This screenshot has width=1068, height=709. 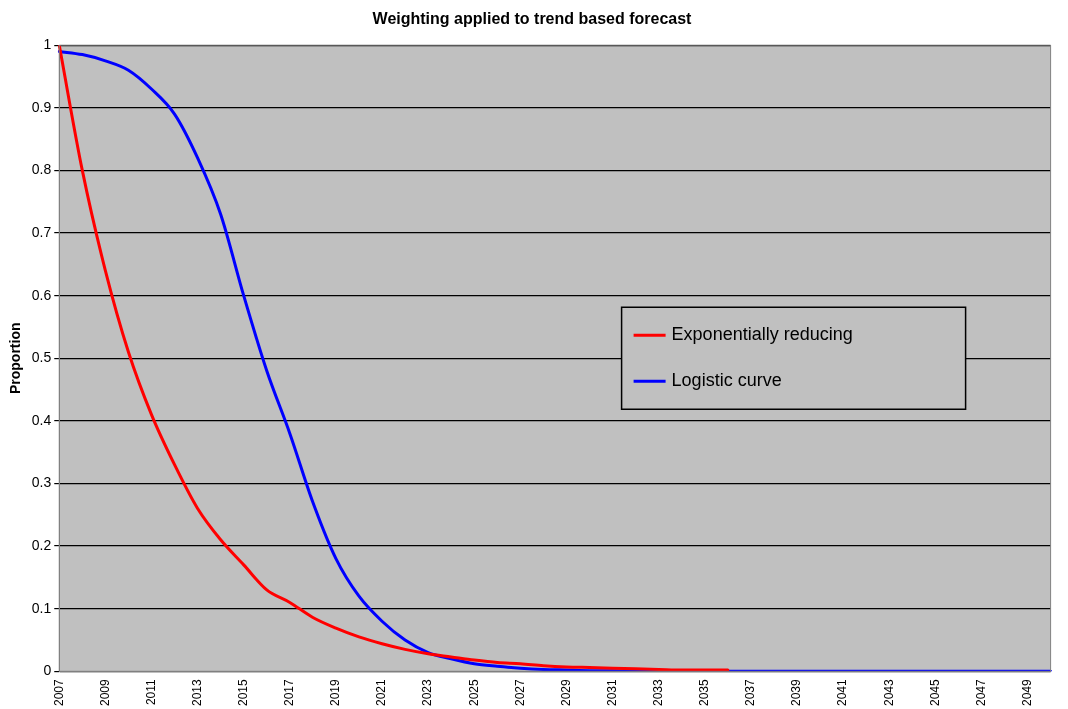 I want to click on x-tick-label: 2015, so click(x=243, y=692).